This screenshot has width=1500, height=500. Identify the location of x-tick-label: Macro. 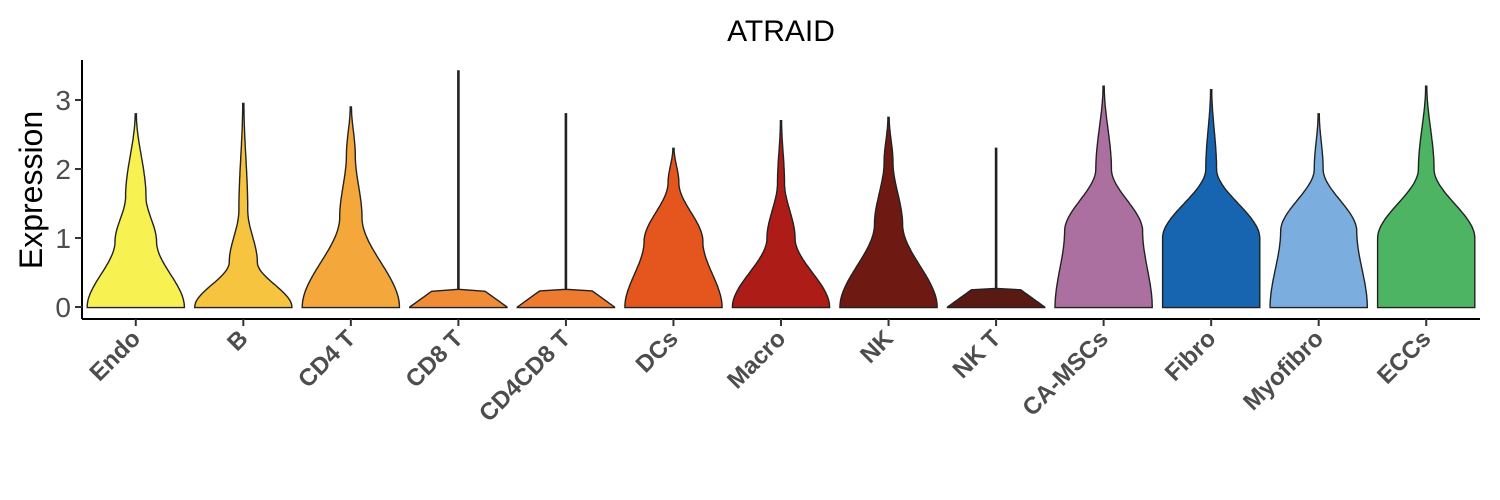
(756, 359).